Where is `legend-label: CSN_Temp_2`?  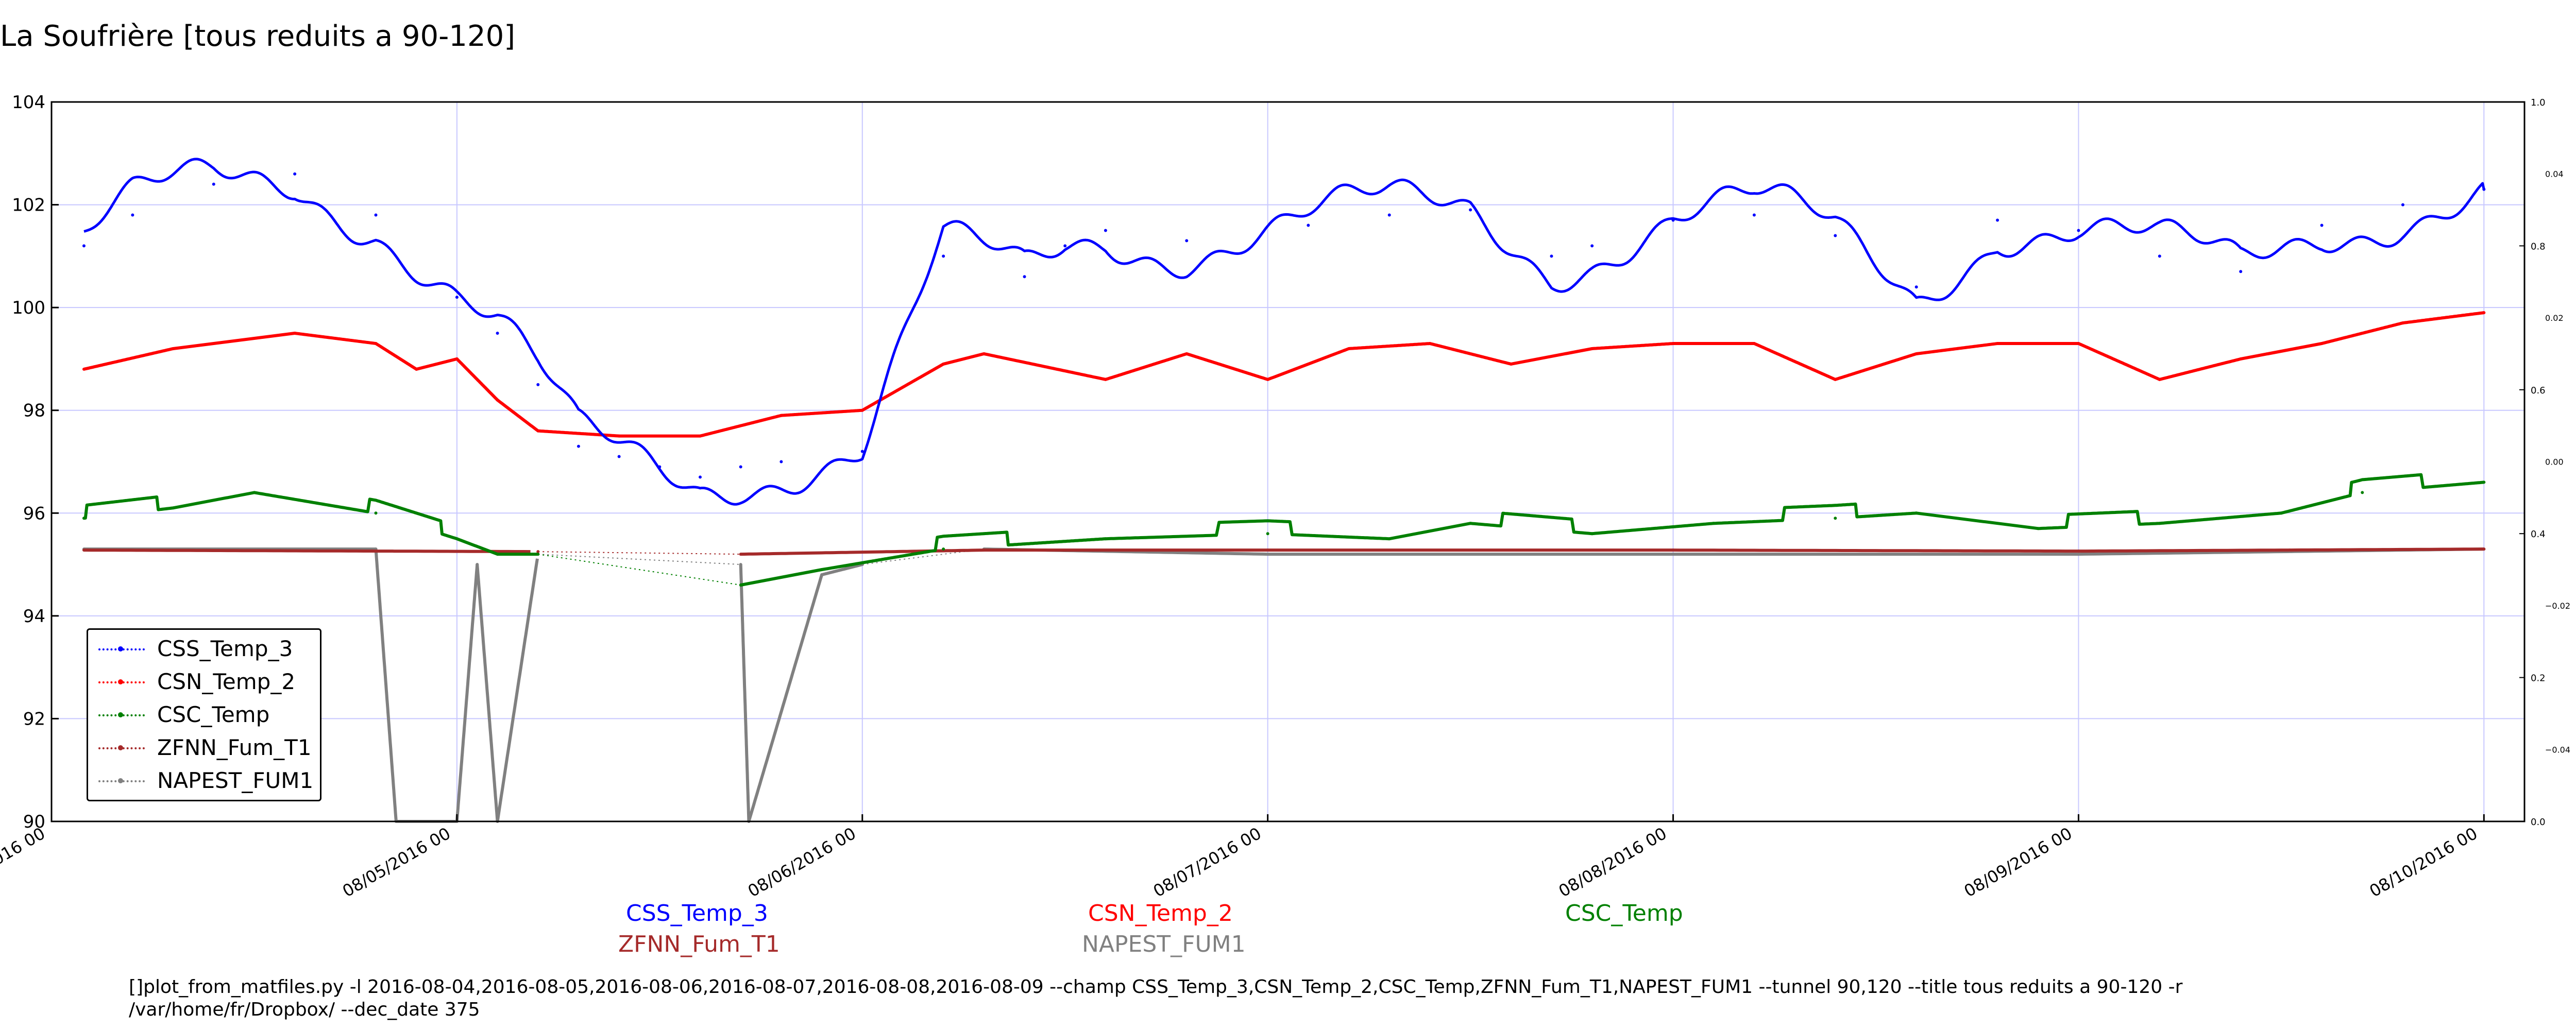 legend-label: CSN_Temp_2 is located at coordinates (226, 681).